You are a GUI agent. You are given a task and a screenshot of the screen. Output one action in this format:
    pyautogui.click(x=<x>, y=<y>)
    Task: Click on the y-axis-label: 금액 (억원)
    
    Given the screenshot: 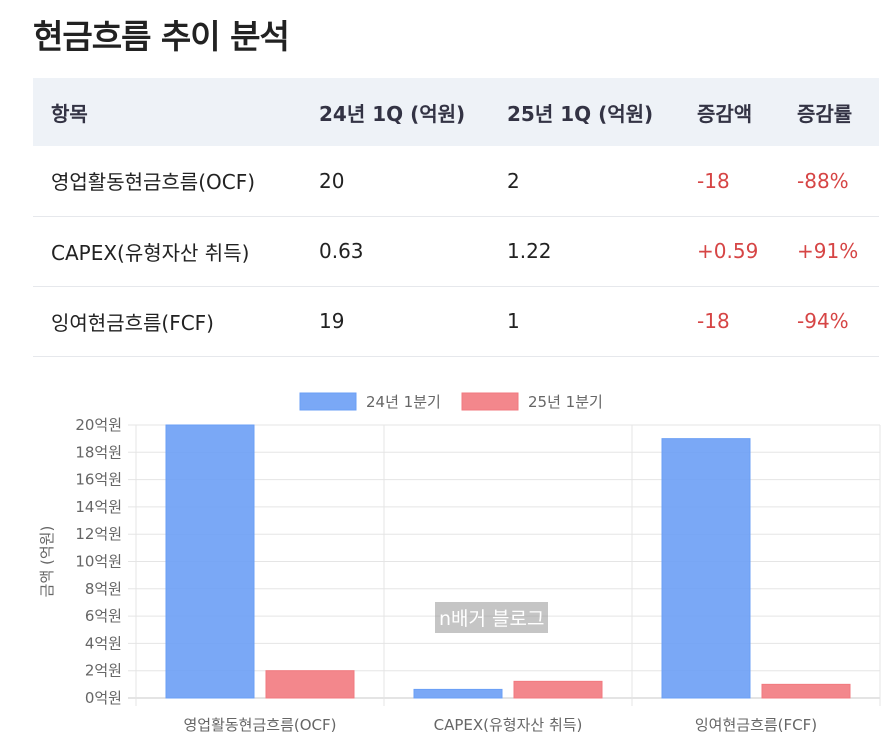 What is the action you would take?
    pyautogui.click(x=47, y=562)
    